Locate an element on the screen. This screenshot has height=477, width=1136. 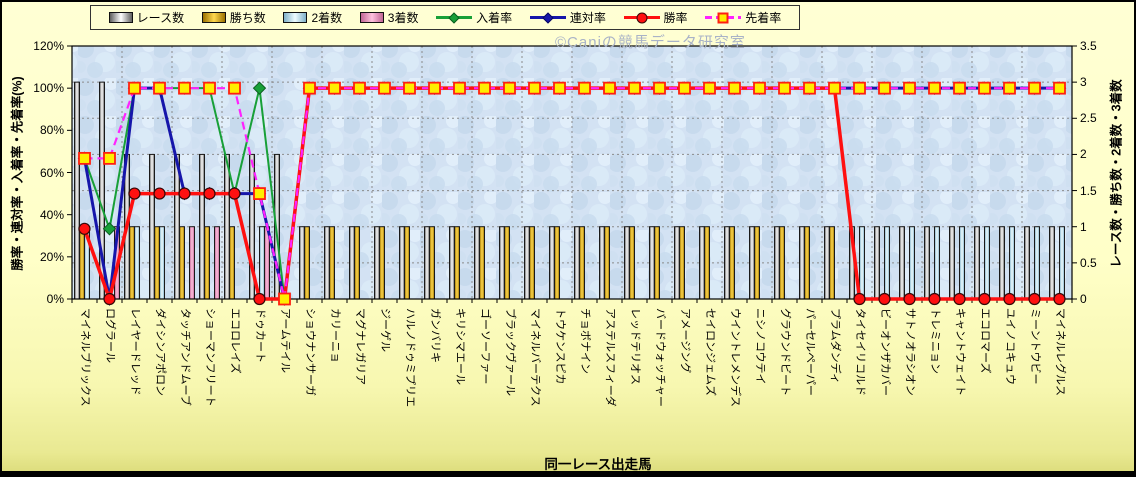
x-category-label: エコロレイズ is located at coordinates (235, 341).